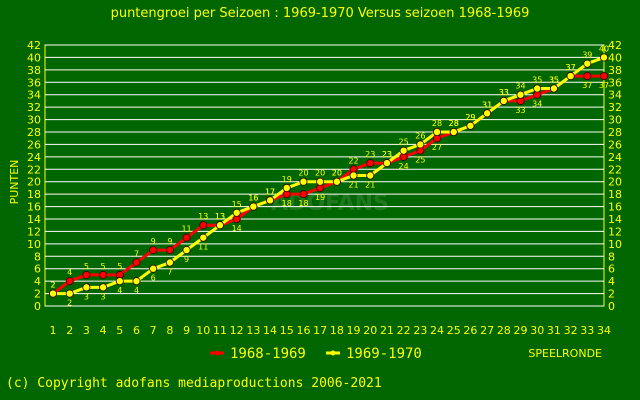 The width and height of the screenshot is (640, 400). What do you see at coordinates (153, 241) in the screenshot?
I see `data-label: 9` at bounding box center [153, 241].